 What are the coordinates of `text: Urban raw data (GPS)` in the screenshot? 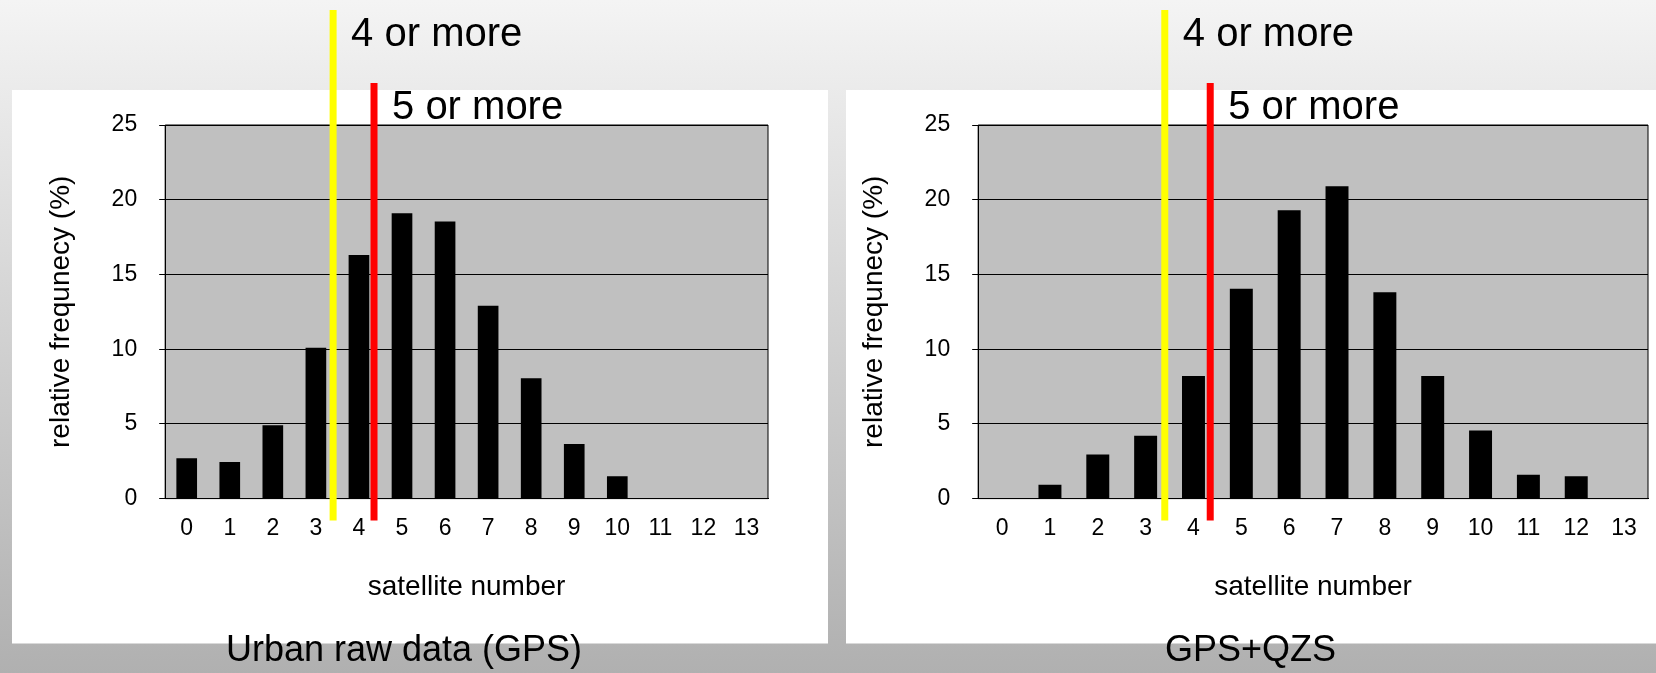 It's located at (404, 649).